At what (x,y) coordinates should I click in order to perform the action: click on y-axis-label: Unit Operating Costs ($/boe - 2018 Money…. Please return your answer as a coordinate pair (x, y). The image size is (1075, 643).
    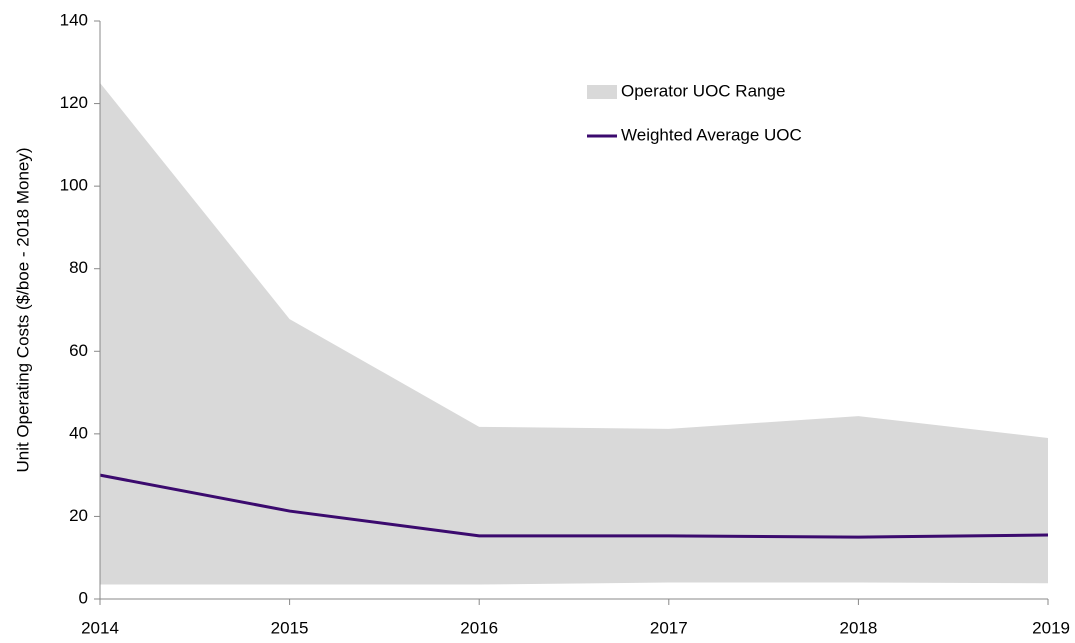
    Looking at the image, I should click on (22, 309).